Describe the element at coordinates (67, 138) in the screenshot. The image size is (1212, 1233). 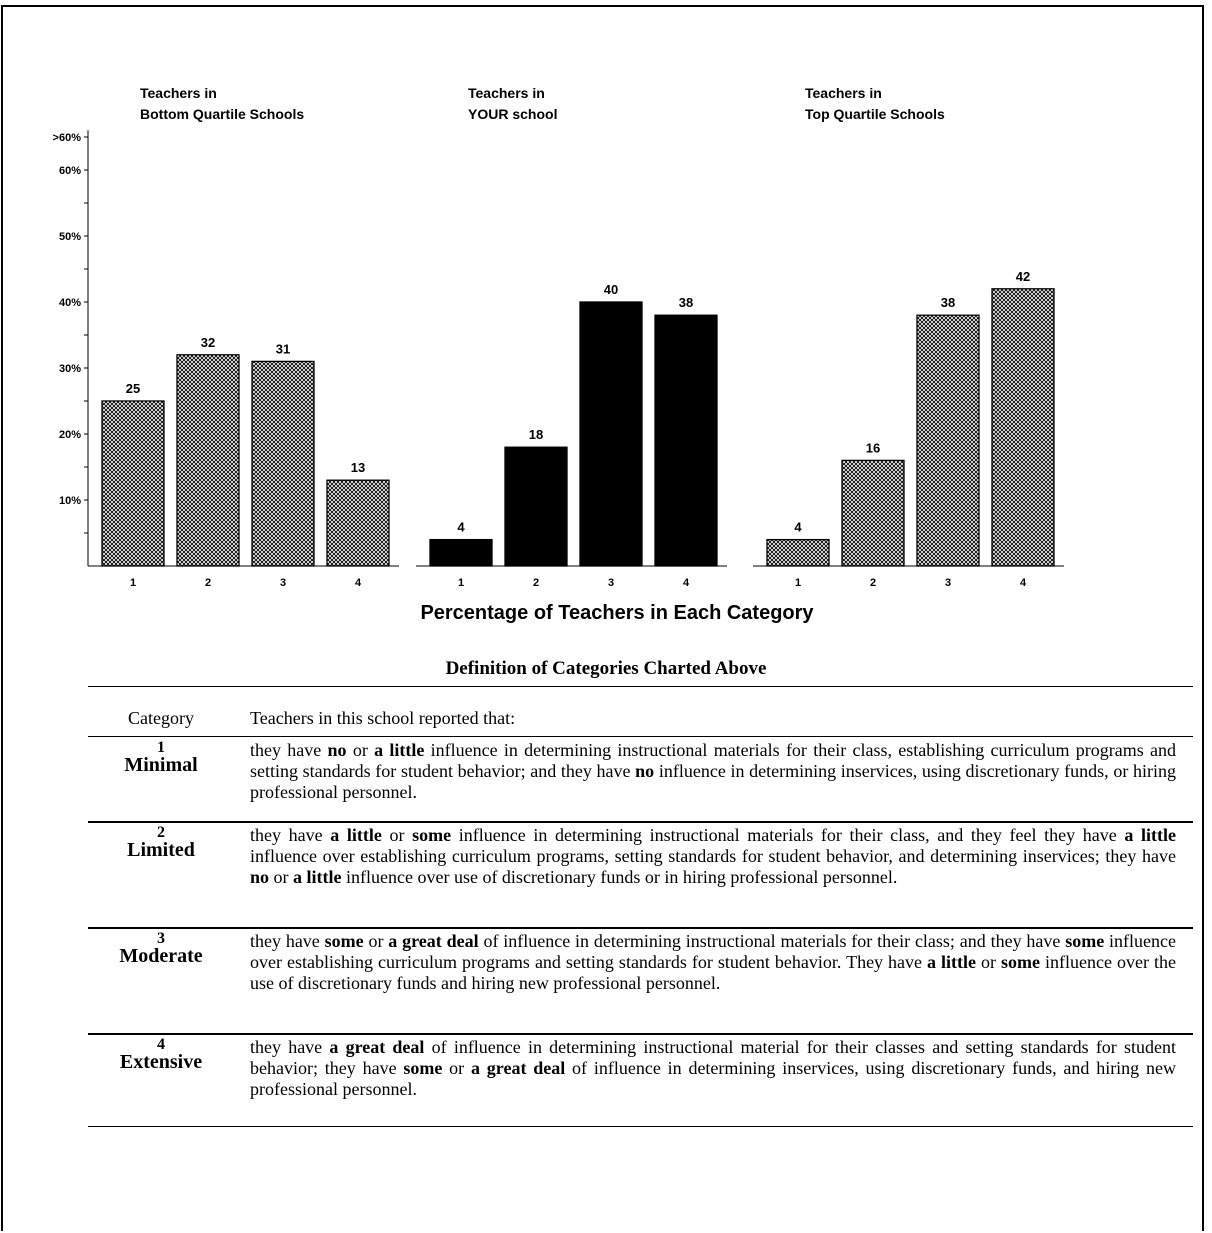
I see `y-tick-label: >60%` at that location.